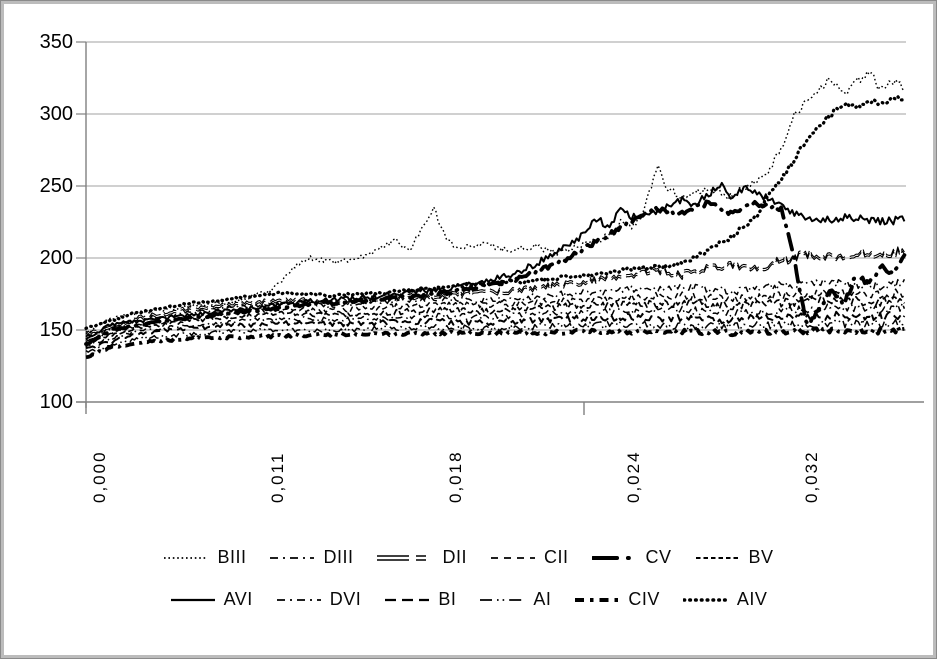  Describe the element at coordinates (717, 557) in the screenshot. I see `legend-marker-dense-dash-icon` at that location.